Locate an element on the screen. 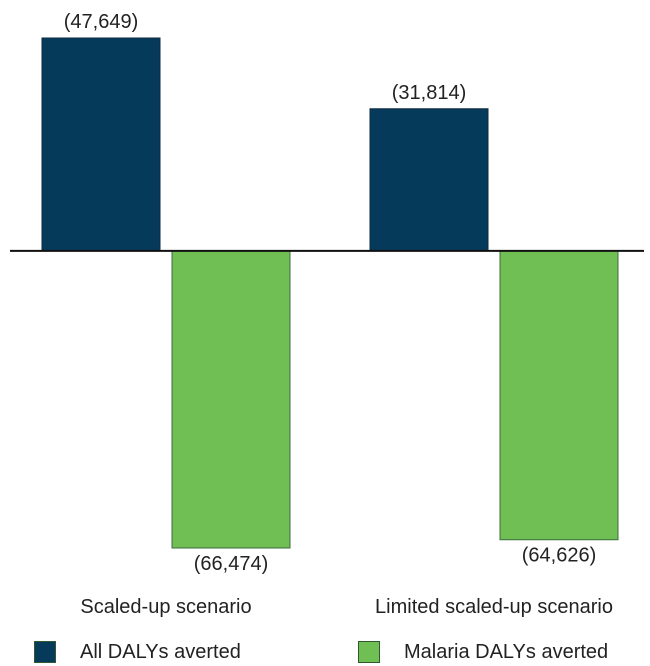 The image size is (650, 666). legend-swatch-malaria-dalys is located at coordinates (369, 652).